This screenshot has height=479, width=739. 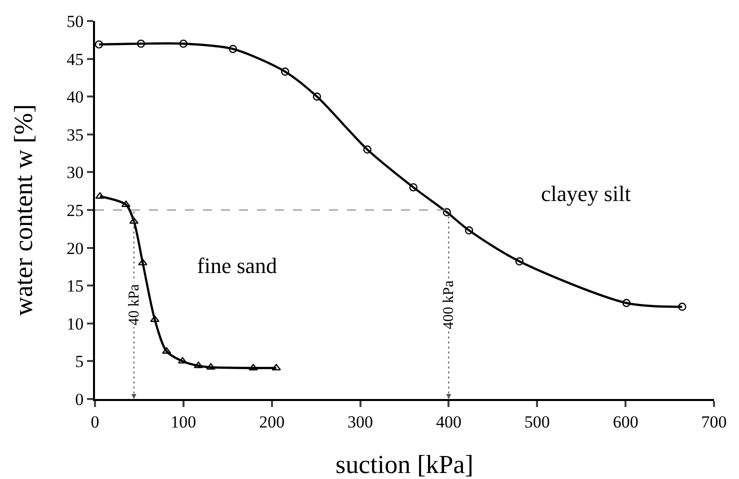 What do you see at coordinates (449, 305) in the screenshot?
I see `ref-line-label: 400 kPa` at bounding box center [449, 305].